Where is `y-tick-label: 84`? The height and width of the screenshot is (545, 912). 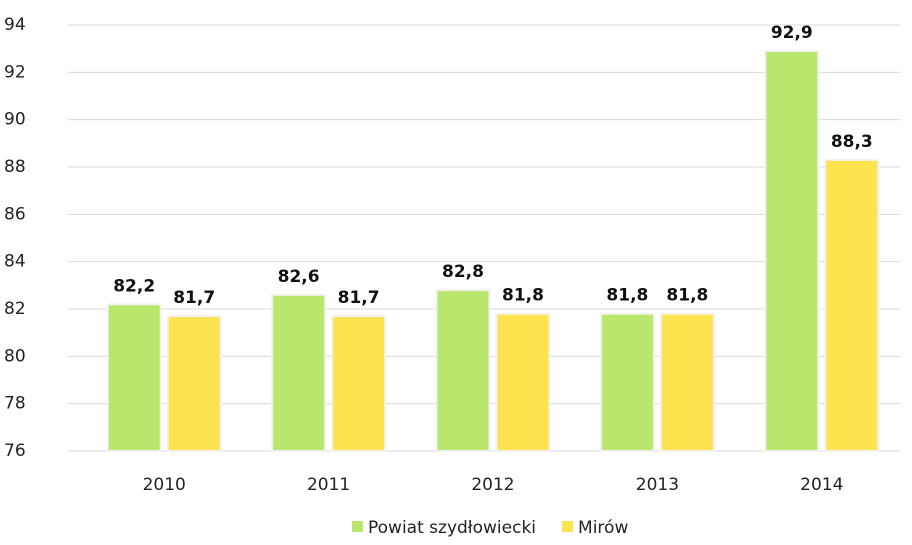 y-tick-label: 84 is located at coordinates (15, 262).